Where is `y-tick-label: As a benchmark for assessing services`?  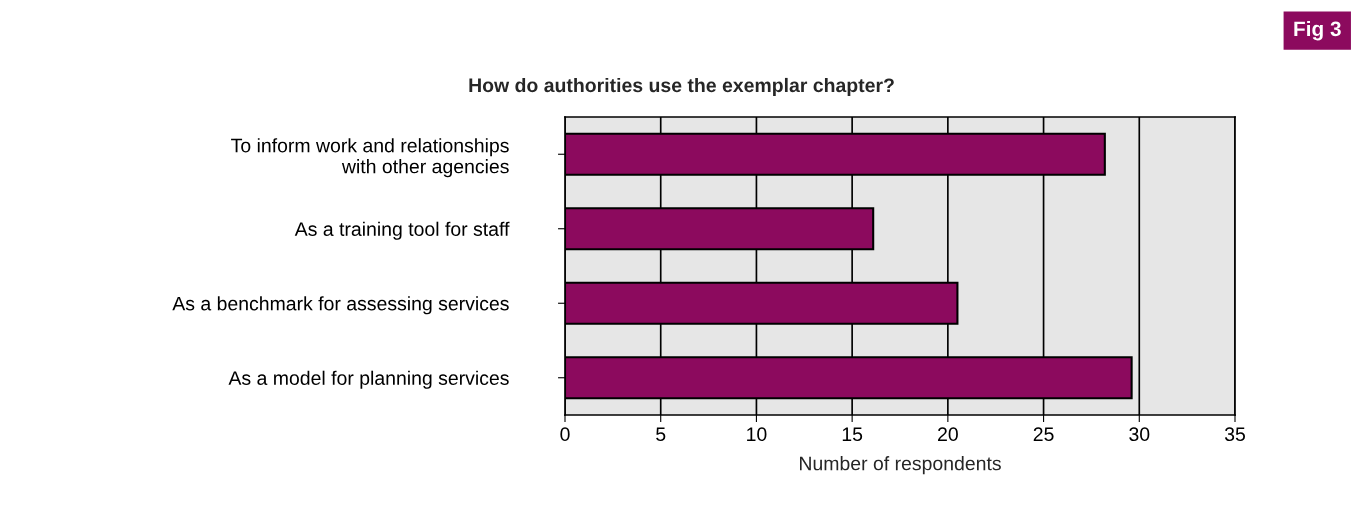 y-tick-label: As a benchmark for assessing services is located at coordinates (340, 305).